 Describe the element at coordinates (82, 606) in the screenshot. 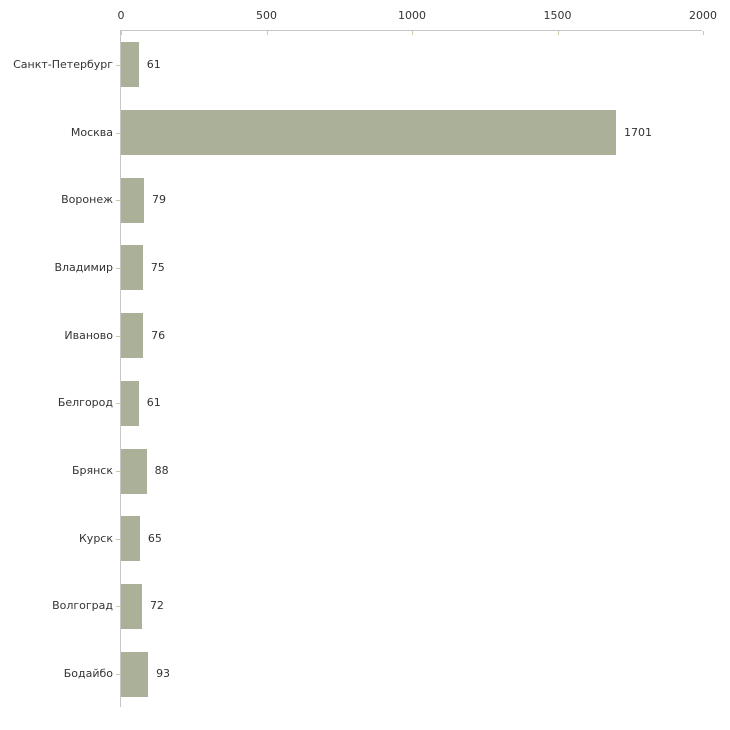

I see `category-label: Волгоград` at that location.